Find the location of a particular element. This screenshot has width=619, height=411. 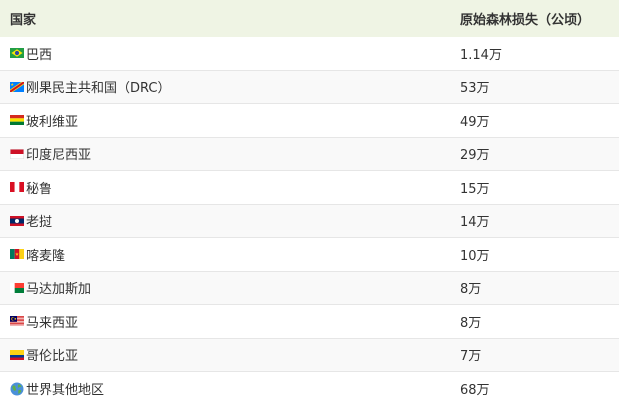

country-name: 玻利维亚 is located at coordinates (52, 122).